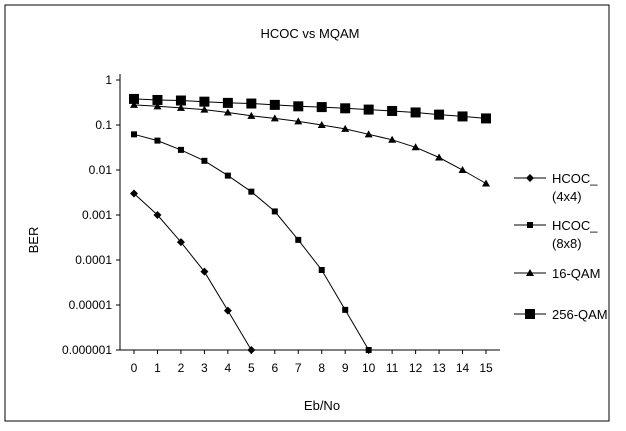 This screenshot has height=431, width=626. Describe the element at coordinates (181, 368) in the screenshot. I see `x-tick-label: 2` at that location.